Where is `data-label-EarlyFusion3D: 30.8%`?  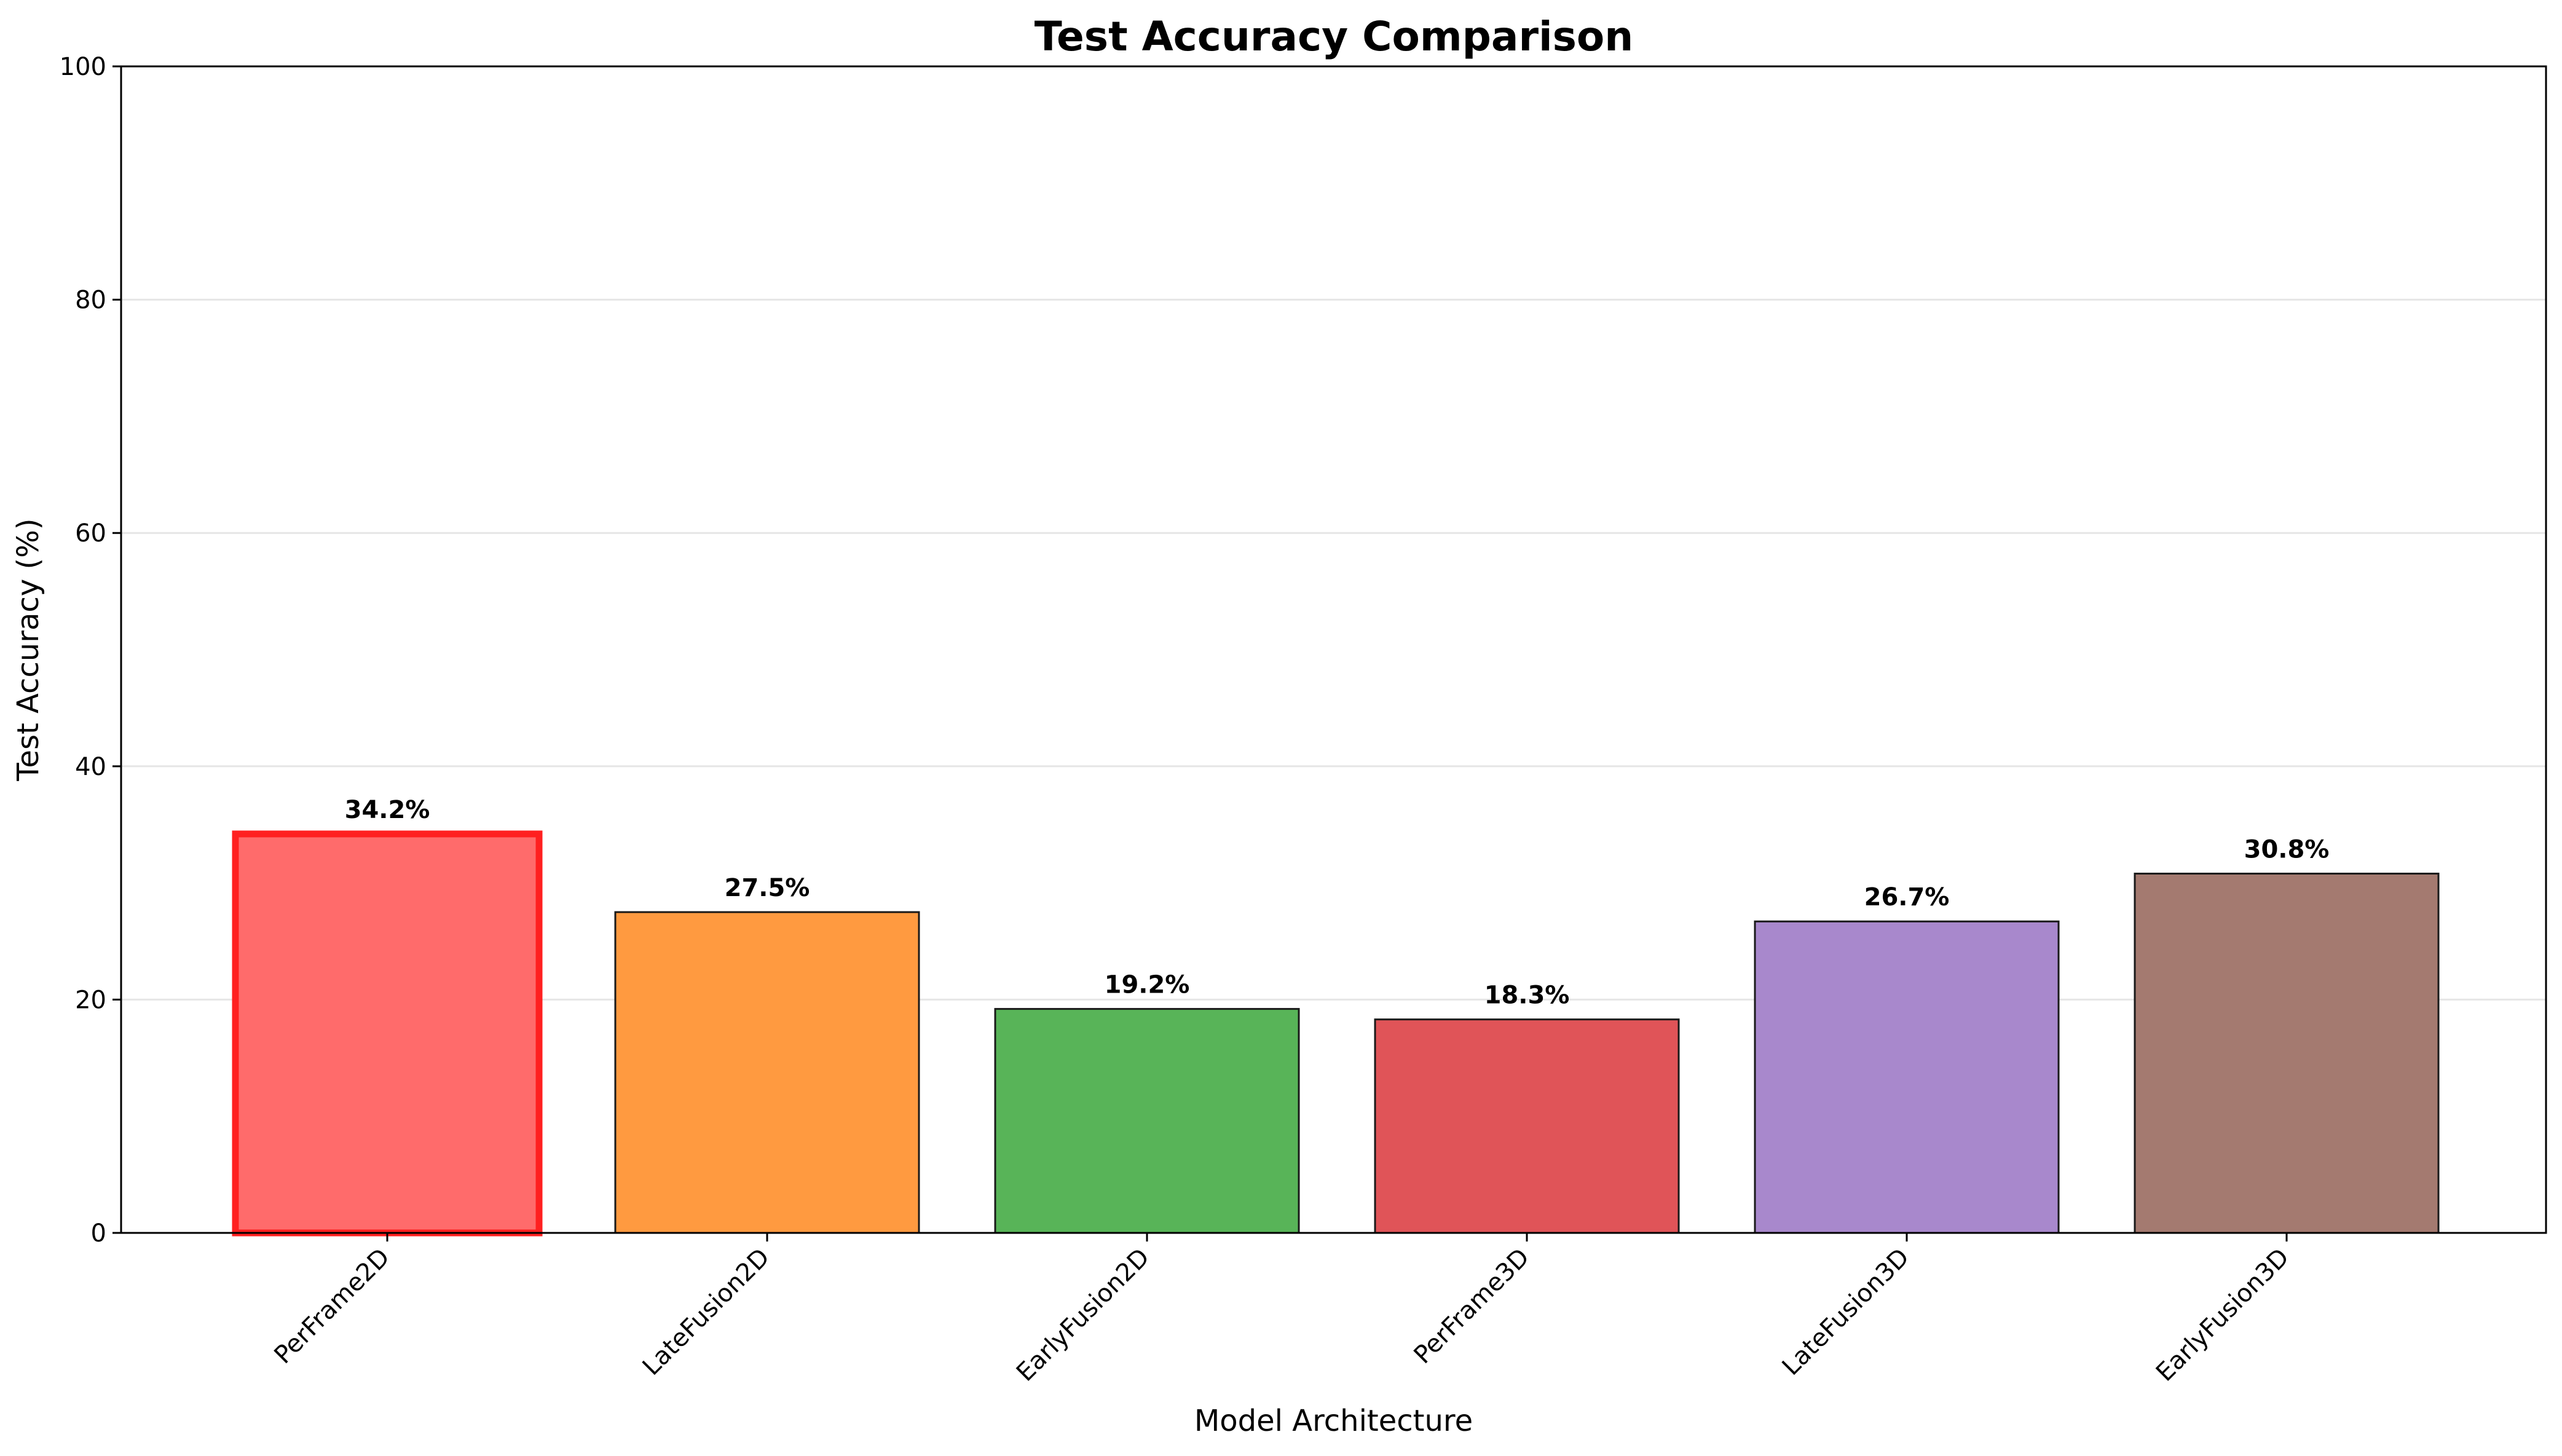
data-label-EarlyFusion3D: 30.8% is located at coordinates (2287, 849).